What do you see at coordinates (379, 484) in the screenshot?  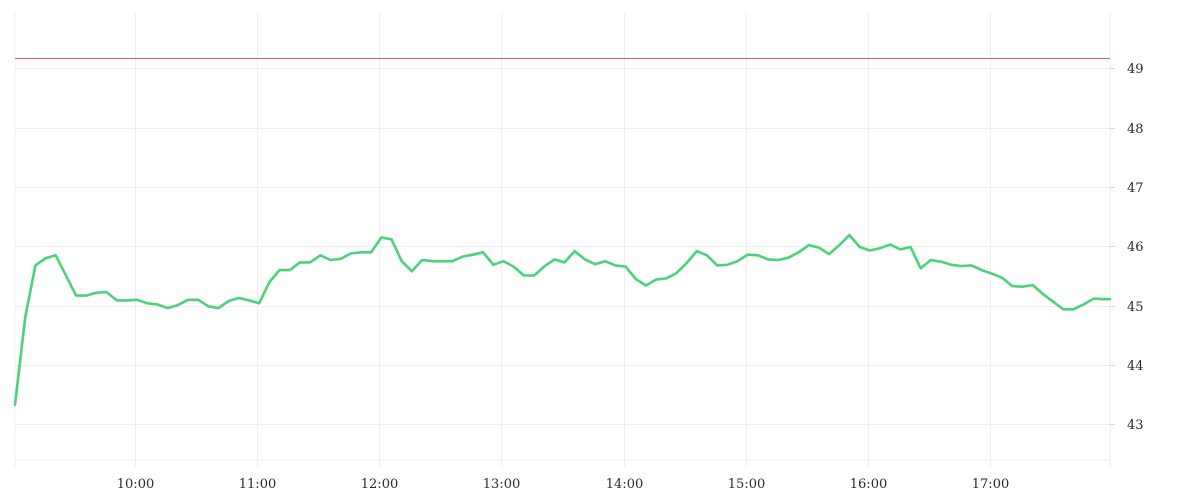 I see `x-tick-label: 12:00` at bounding box center [379, 484].